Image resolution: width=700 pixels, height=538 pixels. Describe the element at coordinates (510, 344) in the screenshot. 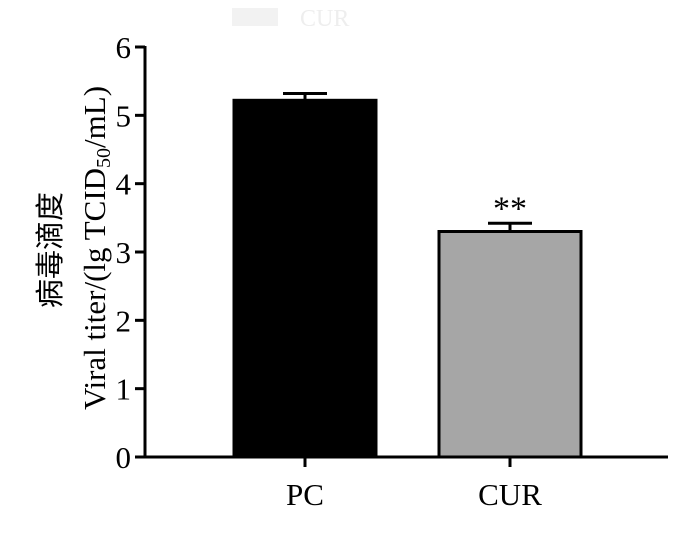

I see `bar-cur` at that location.